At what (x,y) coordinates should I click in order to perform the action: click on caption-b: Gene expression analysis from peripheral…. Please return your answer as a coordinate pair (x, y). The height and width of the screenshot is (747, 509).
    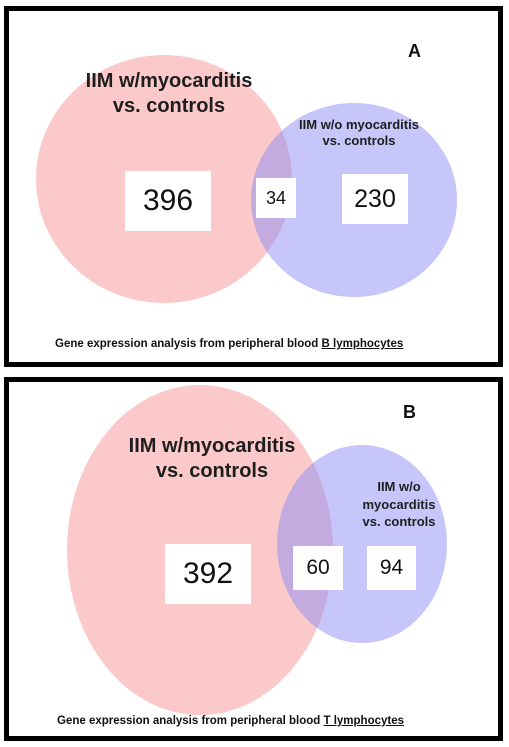
    Looking at the image, I should click on (230, 721).